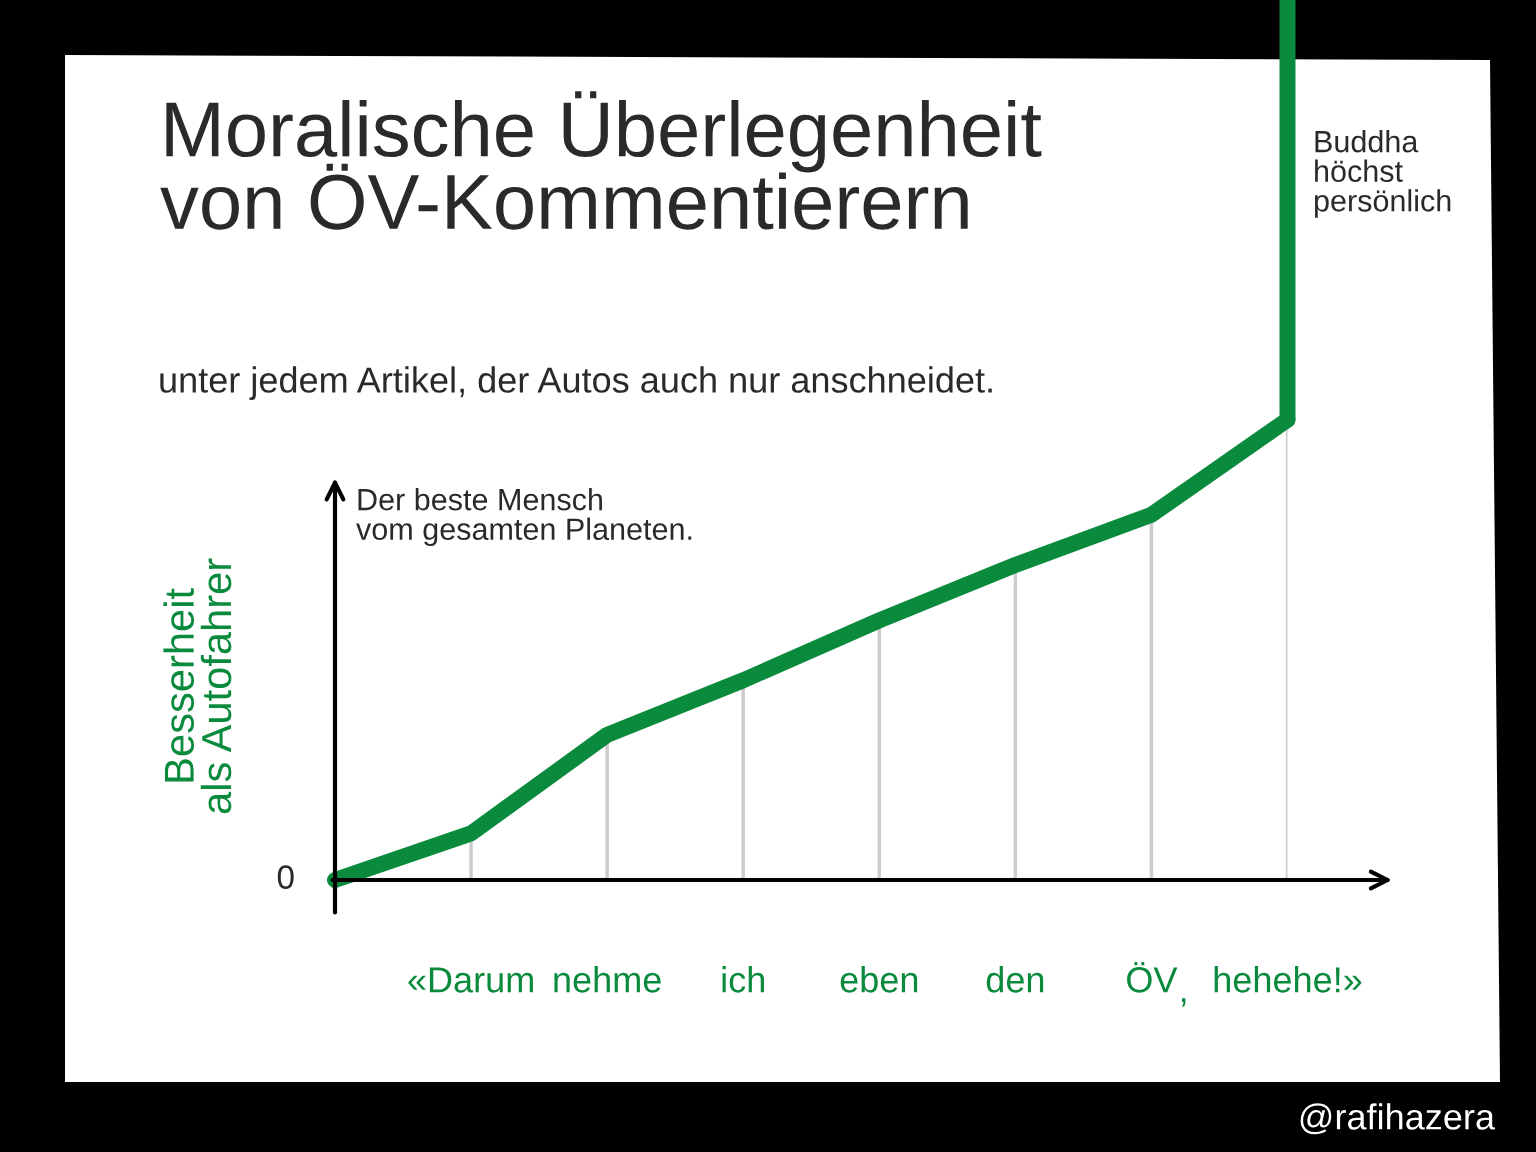 This screenshot has height=1152, width=1536. I want to click on x-tick-label: ich, so click(743, 979).